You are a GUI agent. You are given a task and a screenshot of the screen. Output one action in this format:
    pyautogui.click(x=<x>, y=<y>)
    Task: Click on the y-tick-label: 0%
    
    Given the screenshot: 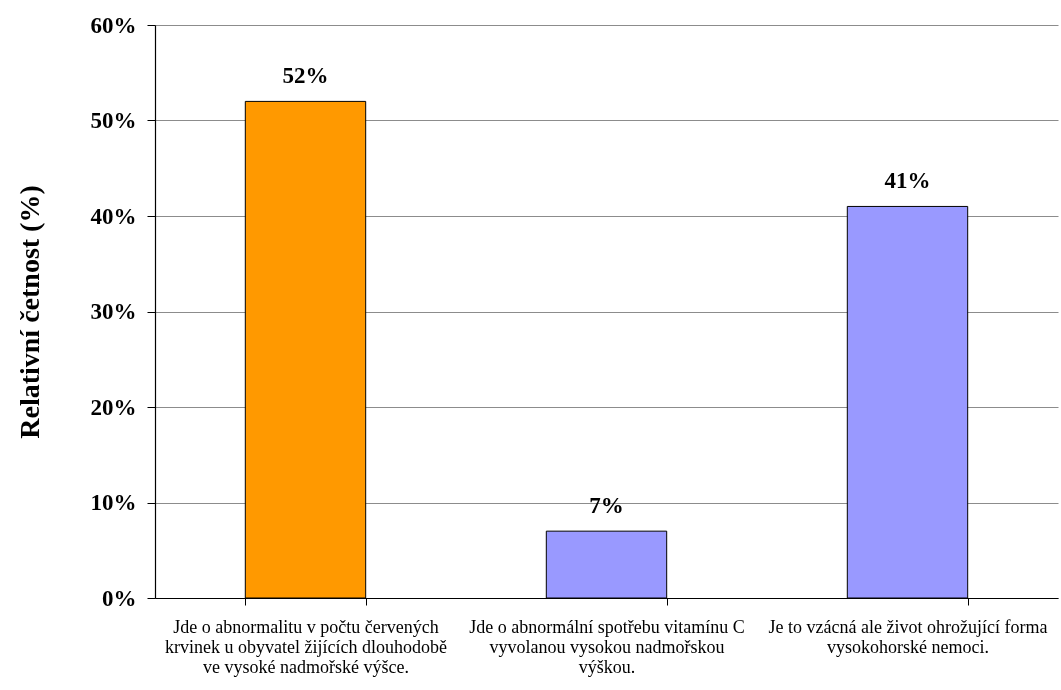 What is the action you would take?
    pyautogui.click(x=119, y=598)
    